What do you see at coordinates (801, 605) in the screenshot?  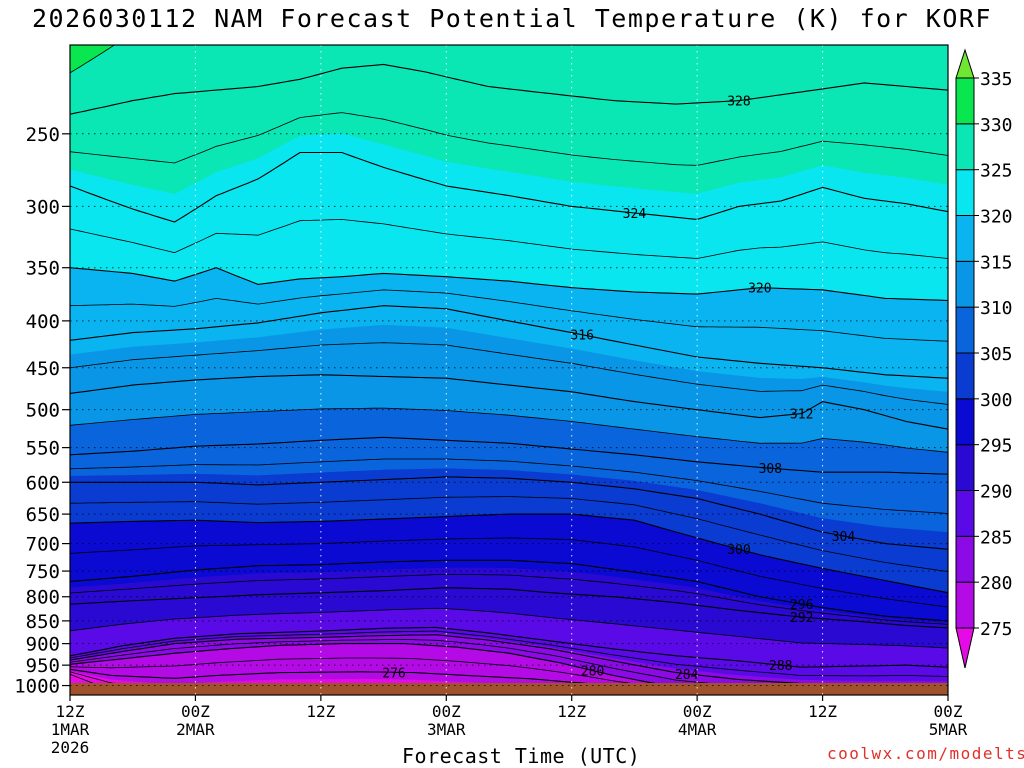 I see `isentrope-label: 296` at bounding box center [801, 605].